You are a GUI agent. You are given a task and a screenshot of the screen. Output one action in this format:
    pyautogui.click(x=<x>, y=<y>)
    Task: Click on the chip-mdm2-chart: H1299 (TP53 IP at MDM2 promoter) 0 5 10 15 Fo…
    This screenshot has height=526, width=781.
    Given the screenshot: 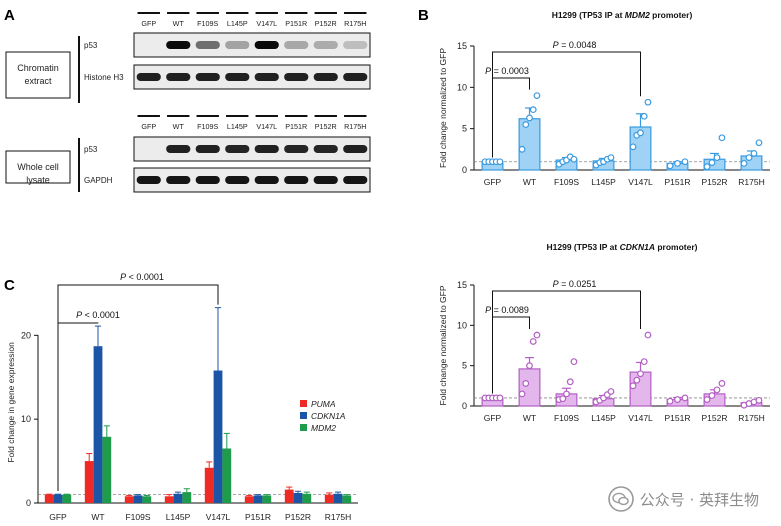 What is the action you would take?
    pyautogui.click(x=604, y=98)
    